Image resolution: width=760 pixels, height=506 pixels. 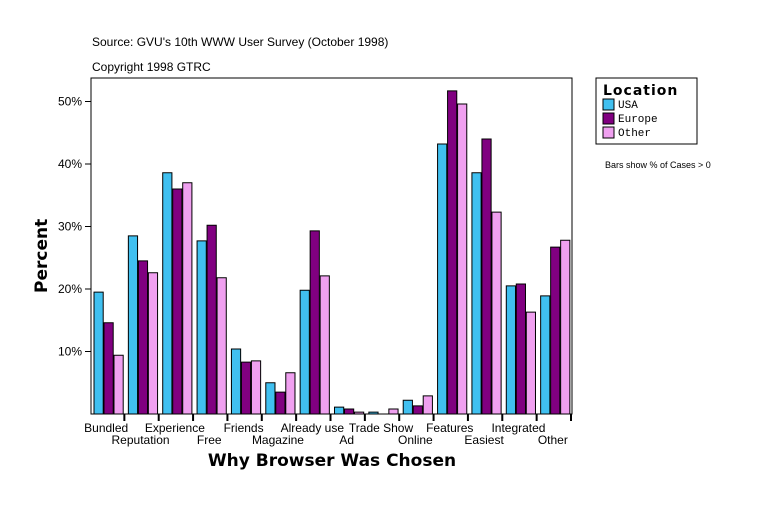 What do you see at coordinates (349, 411) in the screenshot?
I see `bar-europe-ad` at bounding box center [349, 411].